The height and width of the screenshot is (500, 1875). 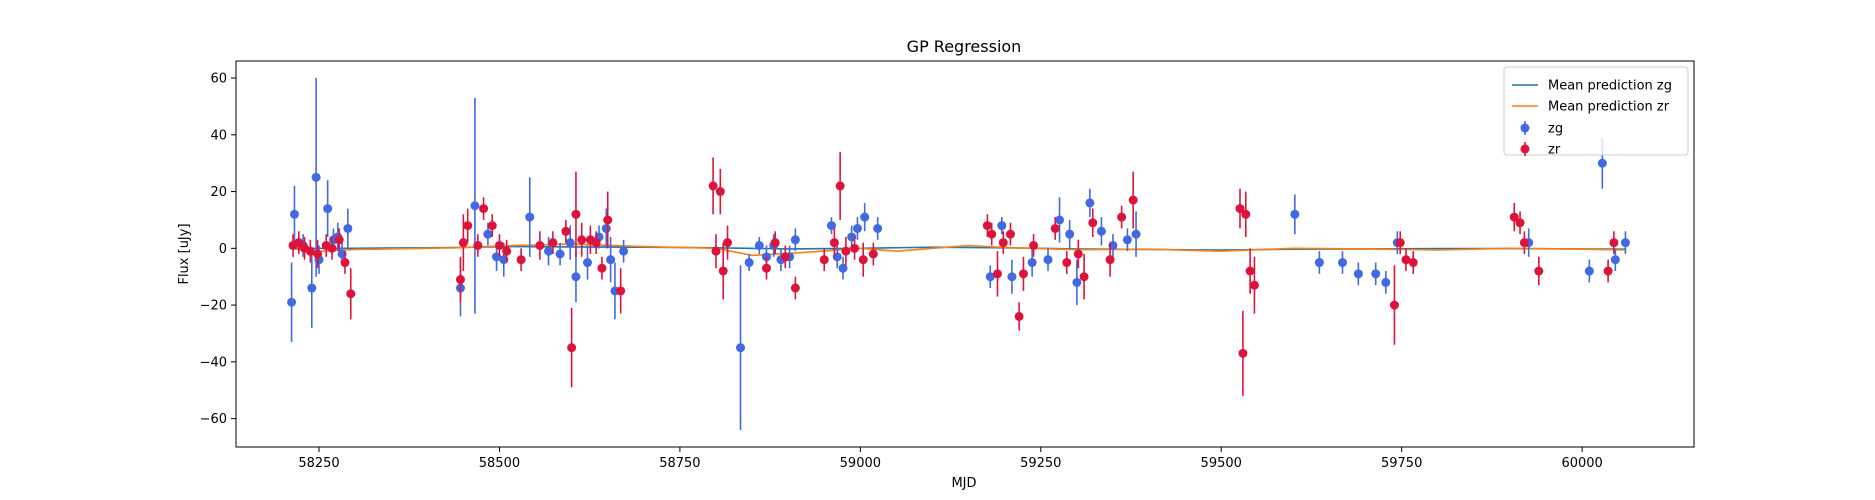 What do you see at coordinates (1581, 463) in the screenshot?
I see `x-tick-label: 60000` at bounding box center [1581, 463].